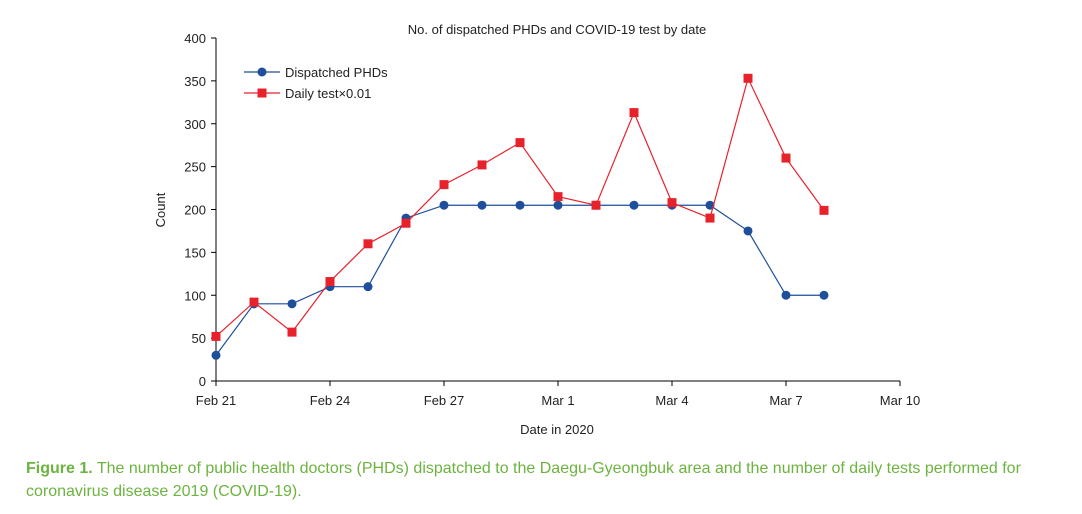 The image size is (1082, 514). I want to click on x-axis-title: Date in 2020, so click(557, 429).